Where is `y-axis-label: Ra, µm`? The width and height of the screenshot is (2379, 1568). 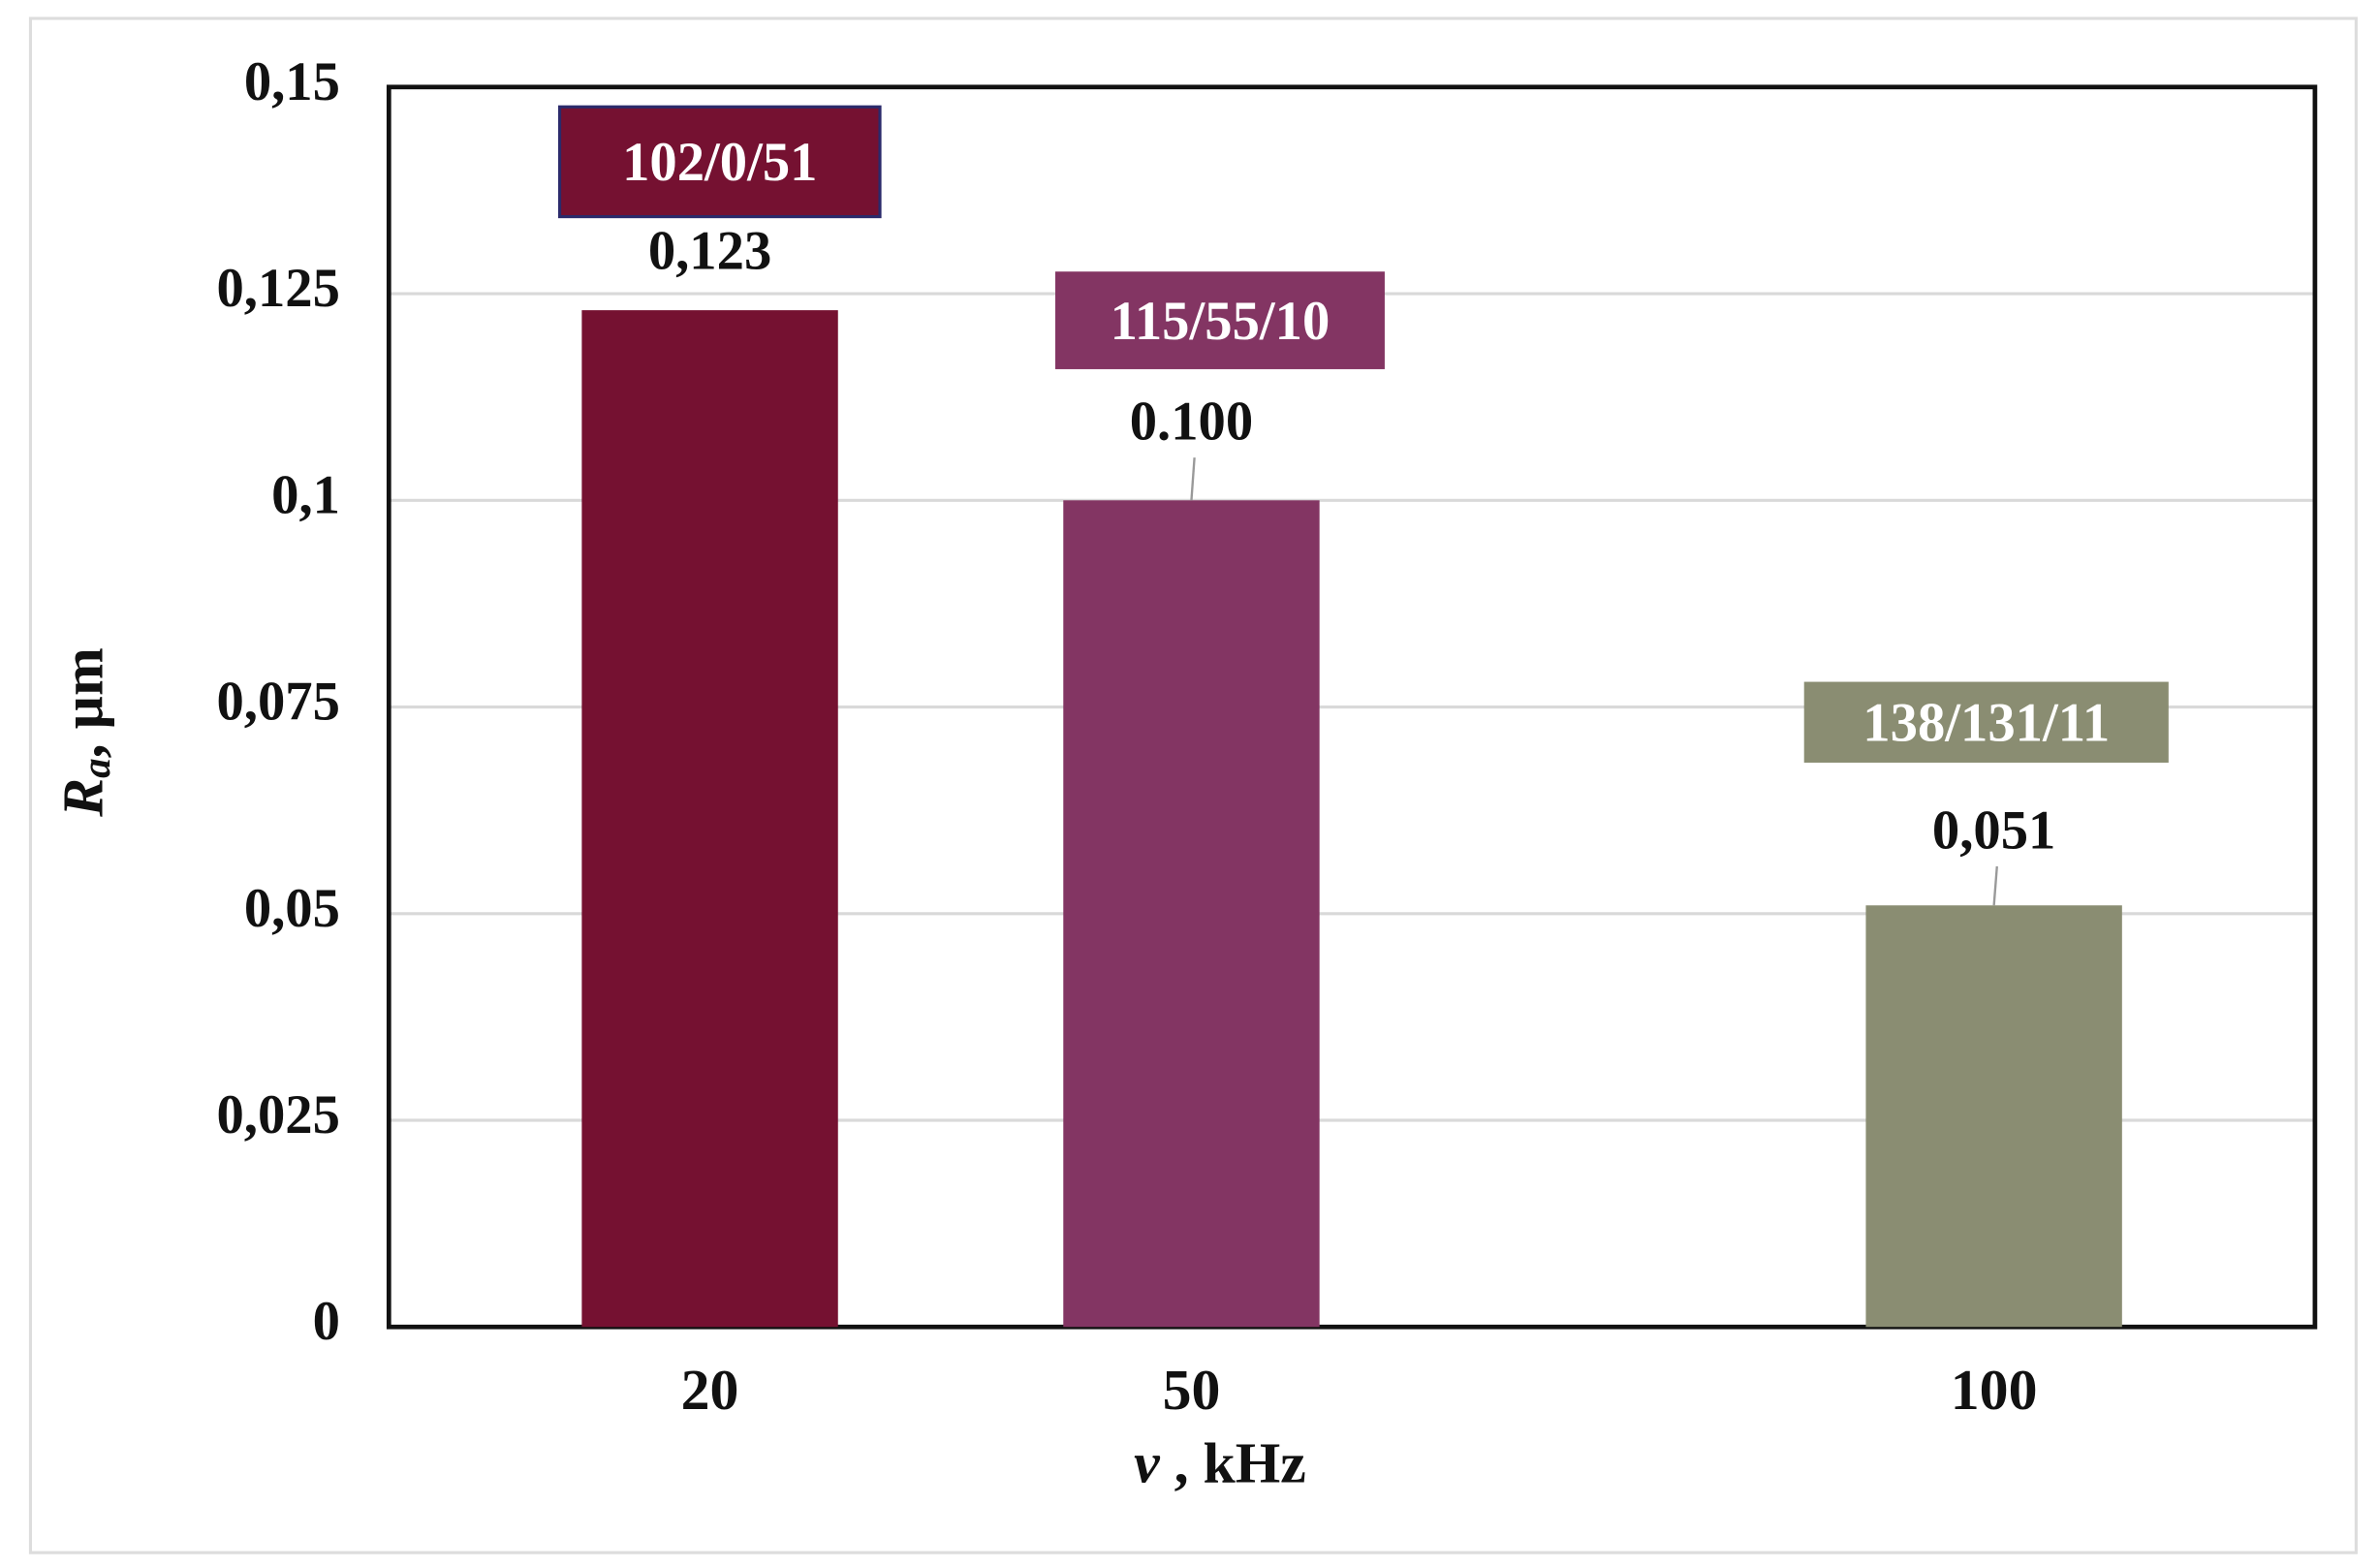 y-axis-label: Ra, µm is located at coordinates (84, 732).